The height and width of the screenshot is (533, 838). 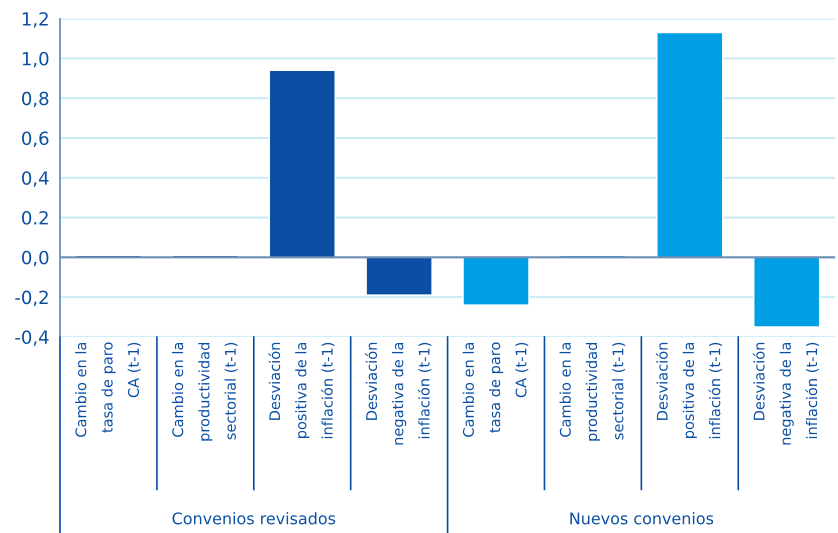 I want to click on y-tick-label: -0,2, so click(x=31, y=298).